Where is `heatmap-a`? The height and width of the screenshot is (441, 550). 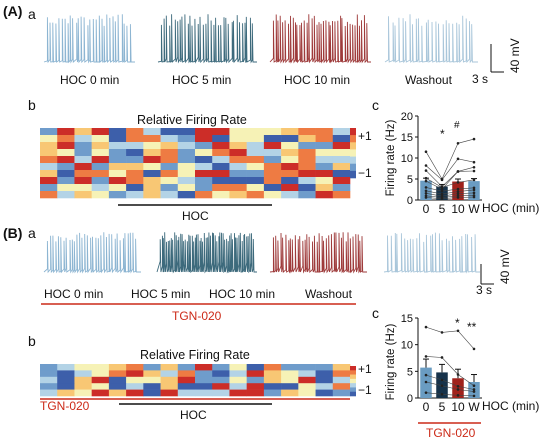
heatmap-a is located at coordinates (195, 163).